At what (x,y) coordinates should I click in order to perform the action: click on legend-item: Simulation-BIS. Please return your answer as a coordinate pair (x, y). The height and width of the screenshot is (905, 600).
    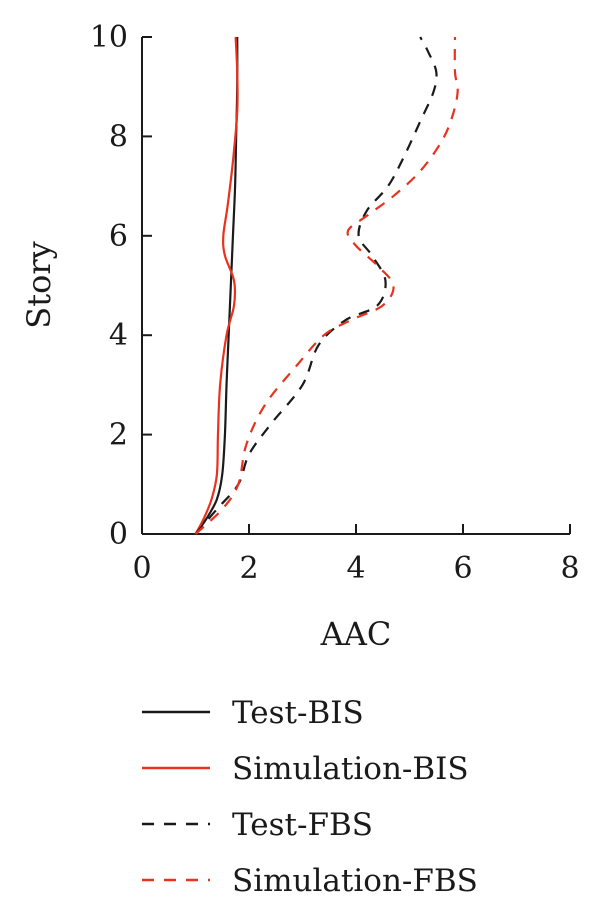
    Looking at the image, I should click on (305, 769).